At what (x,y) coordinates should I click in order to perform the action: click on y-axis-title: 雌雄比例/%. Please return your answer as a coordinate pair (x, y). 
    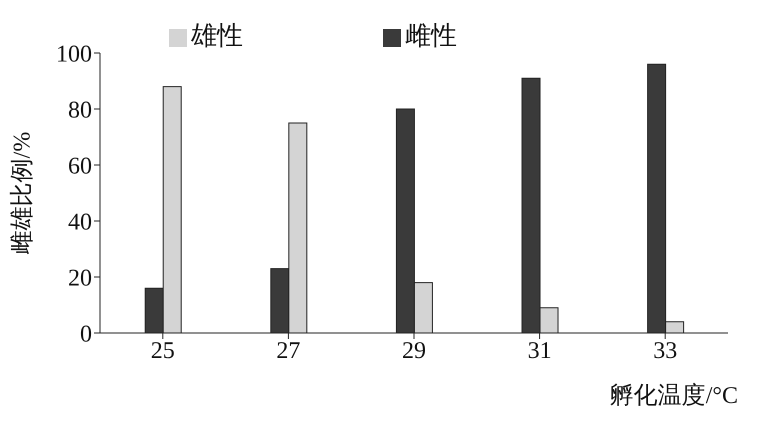
    Looking at the image, I should click on (23, 193).